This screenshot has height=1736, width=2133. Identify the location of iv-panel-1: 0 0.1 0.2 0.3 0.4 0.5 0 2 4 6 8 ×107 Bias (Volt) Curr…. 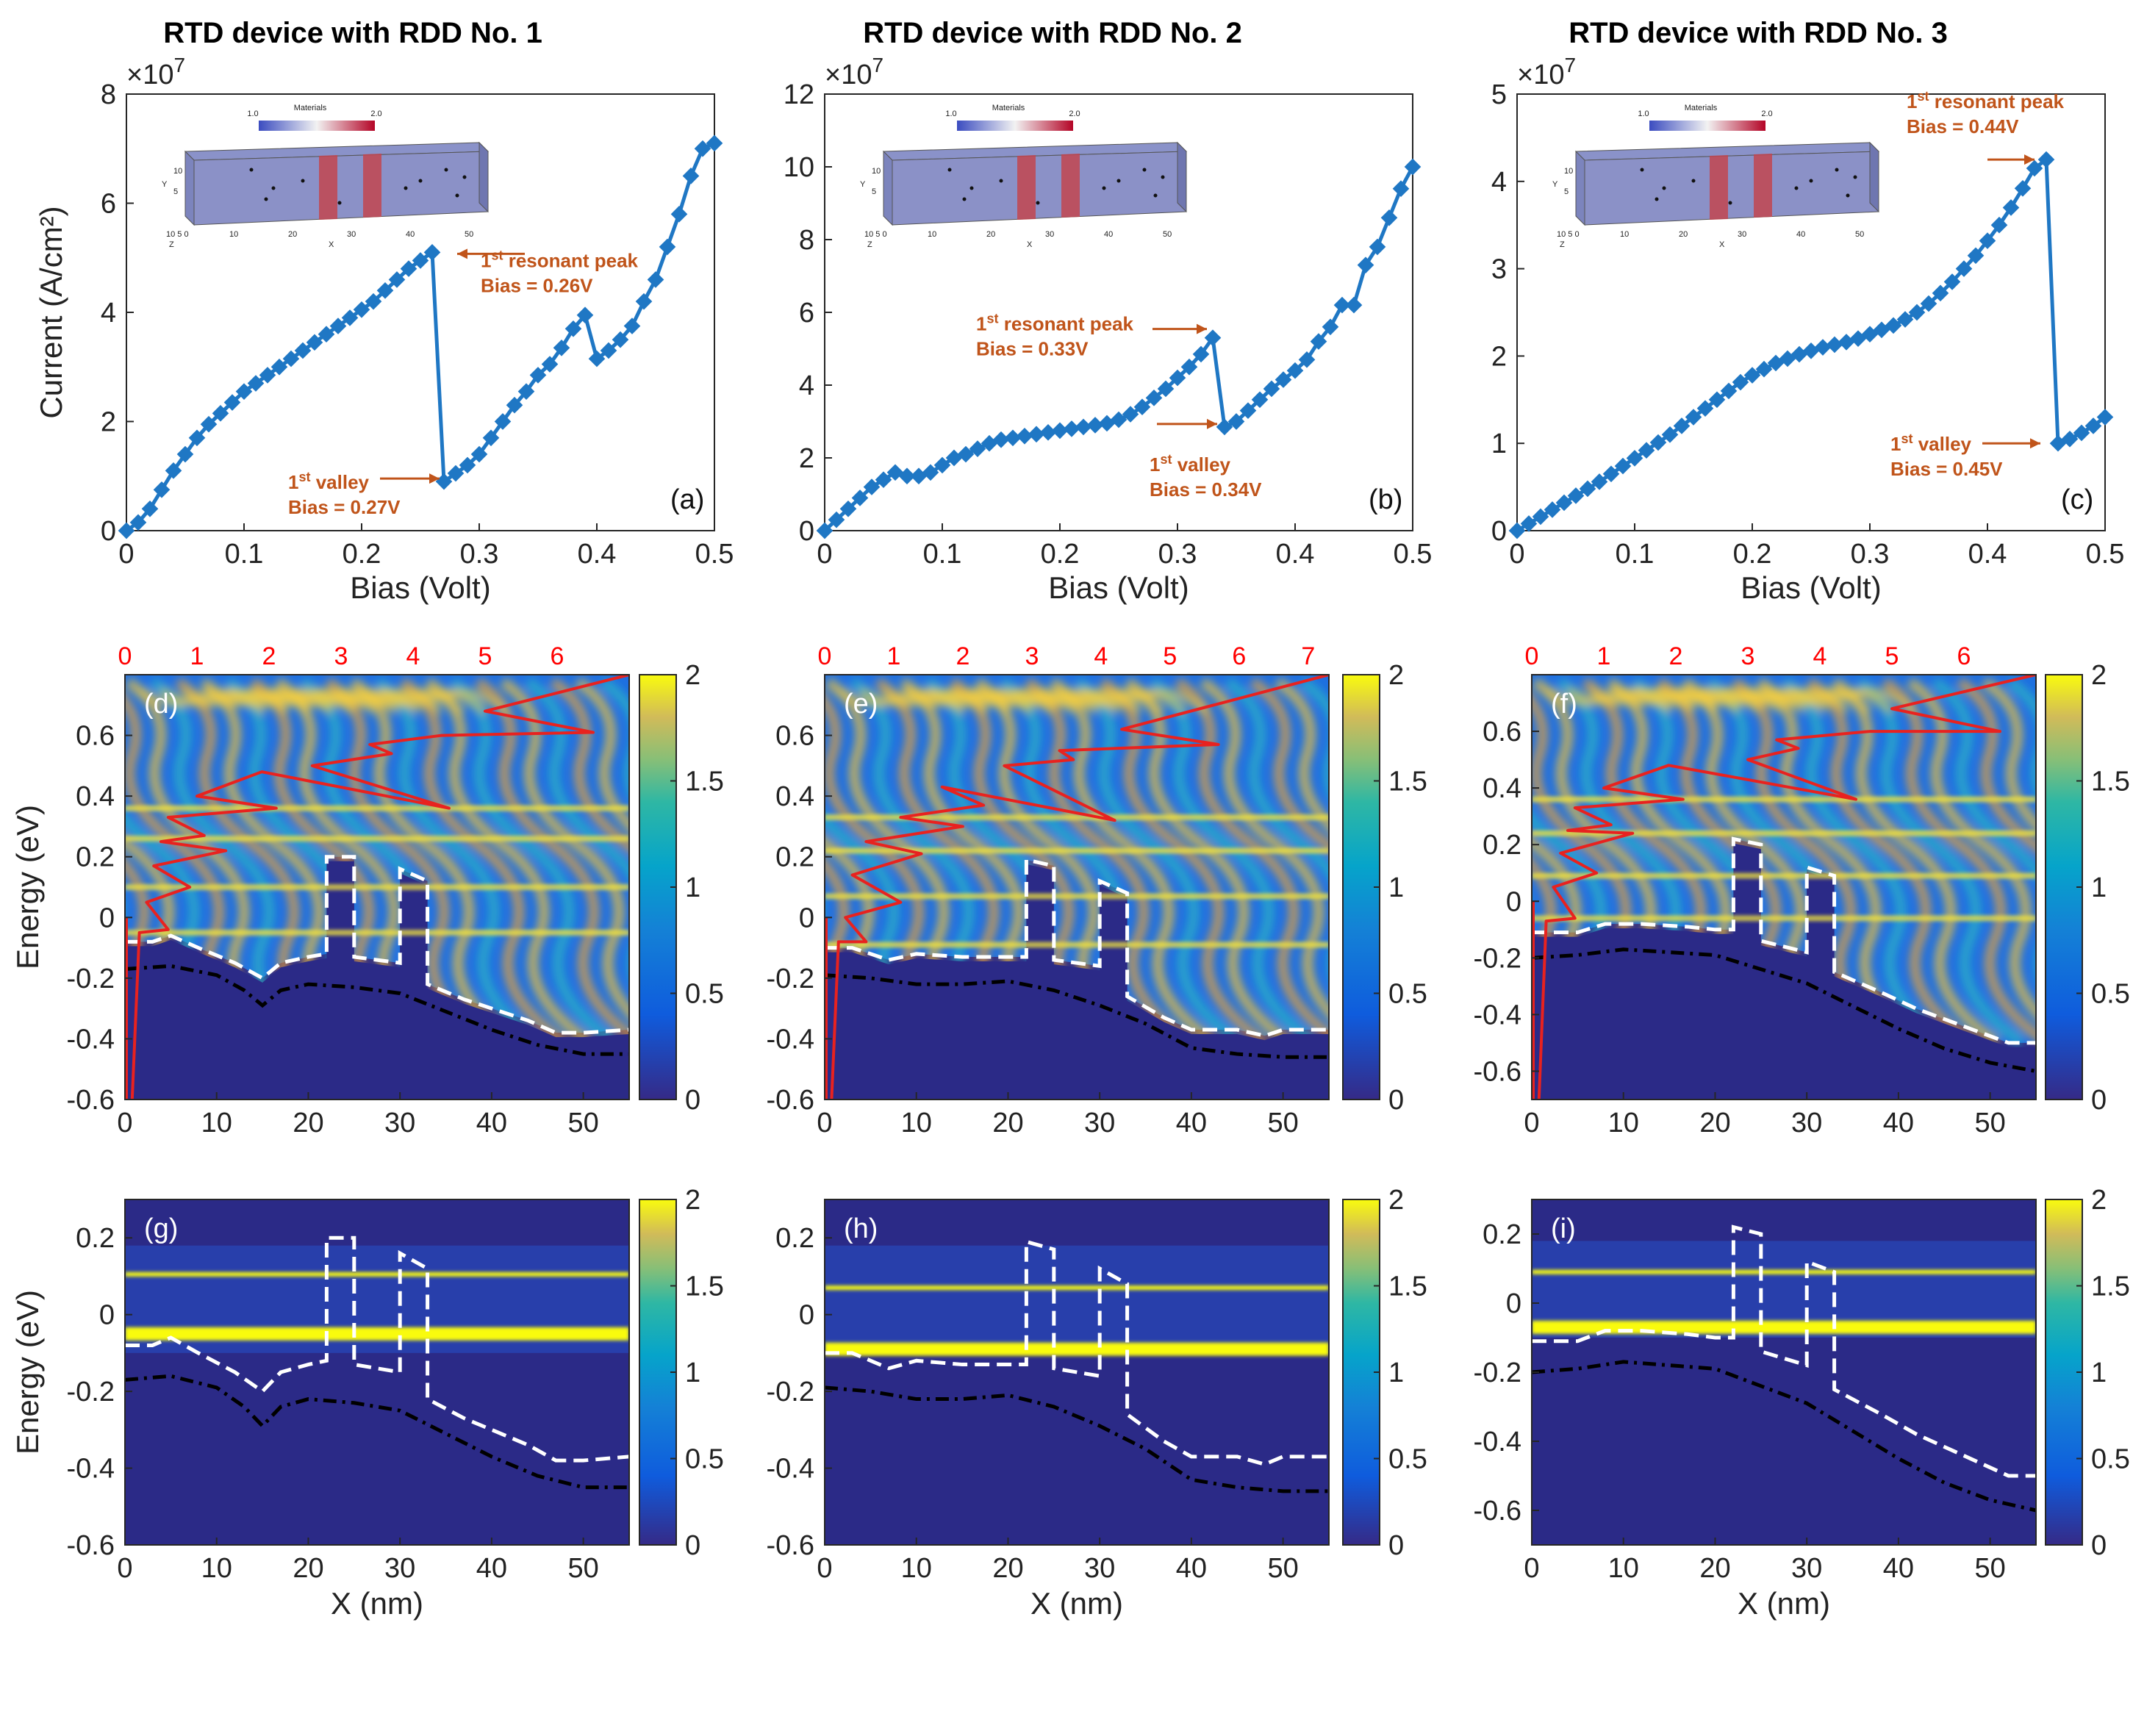
(384, 329).